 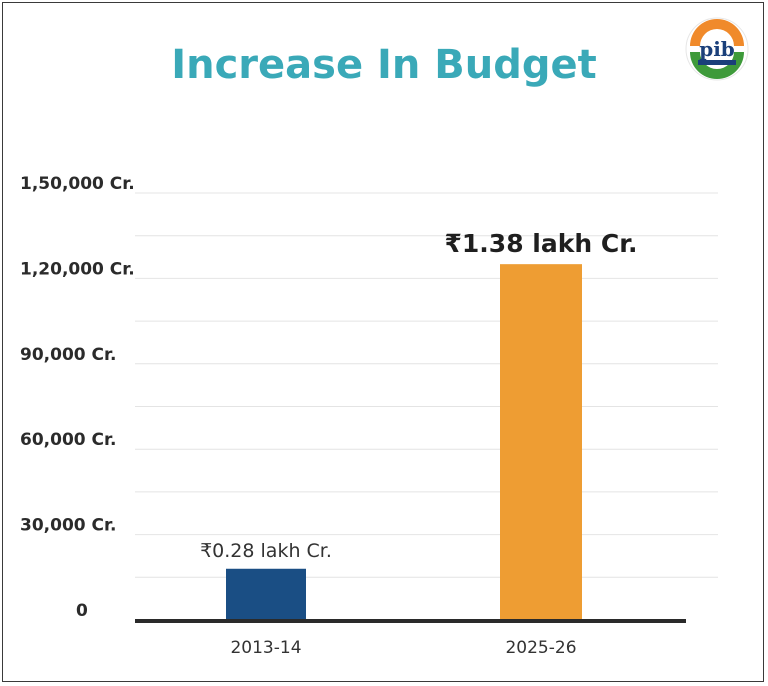 I want to click on data-label: ₹0.28 lakh Cr., so click(x=266, y=551).